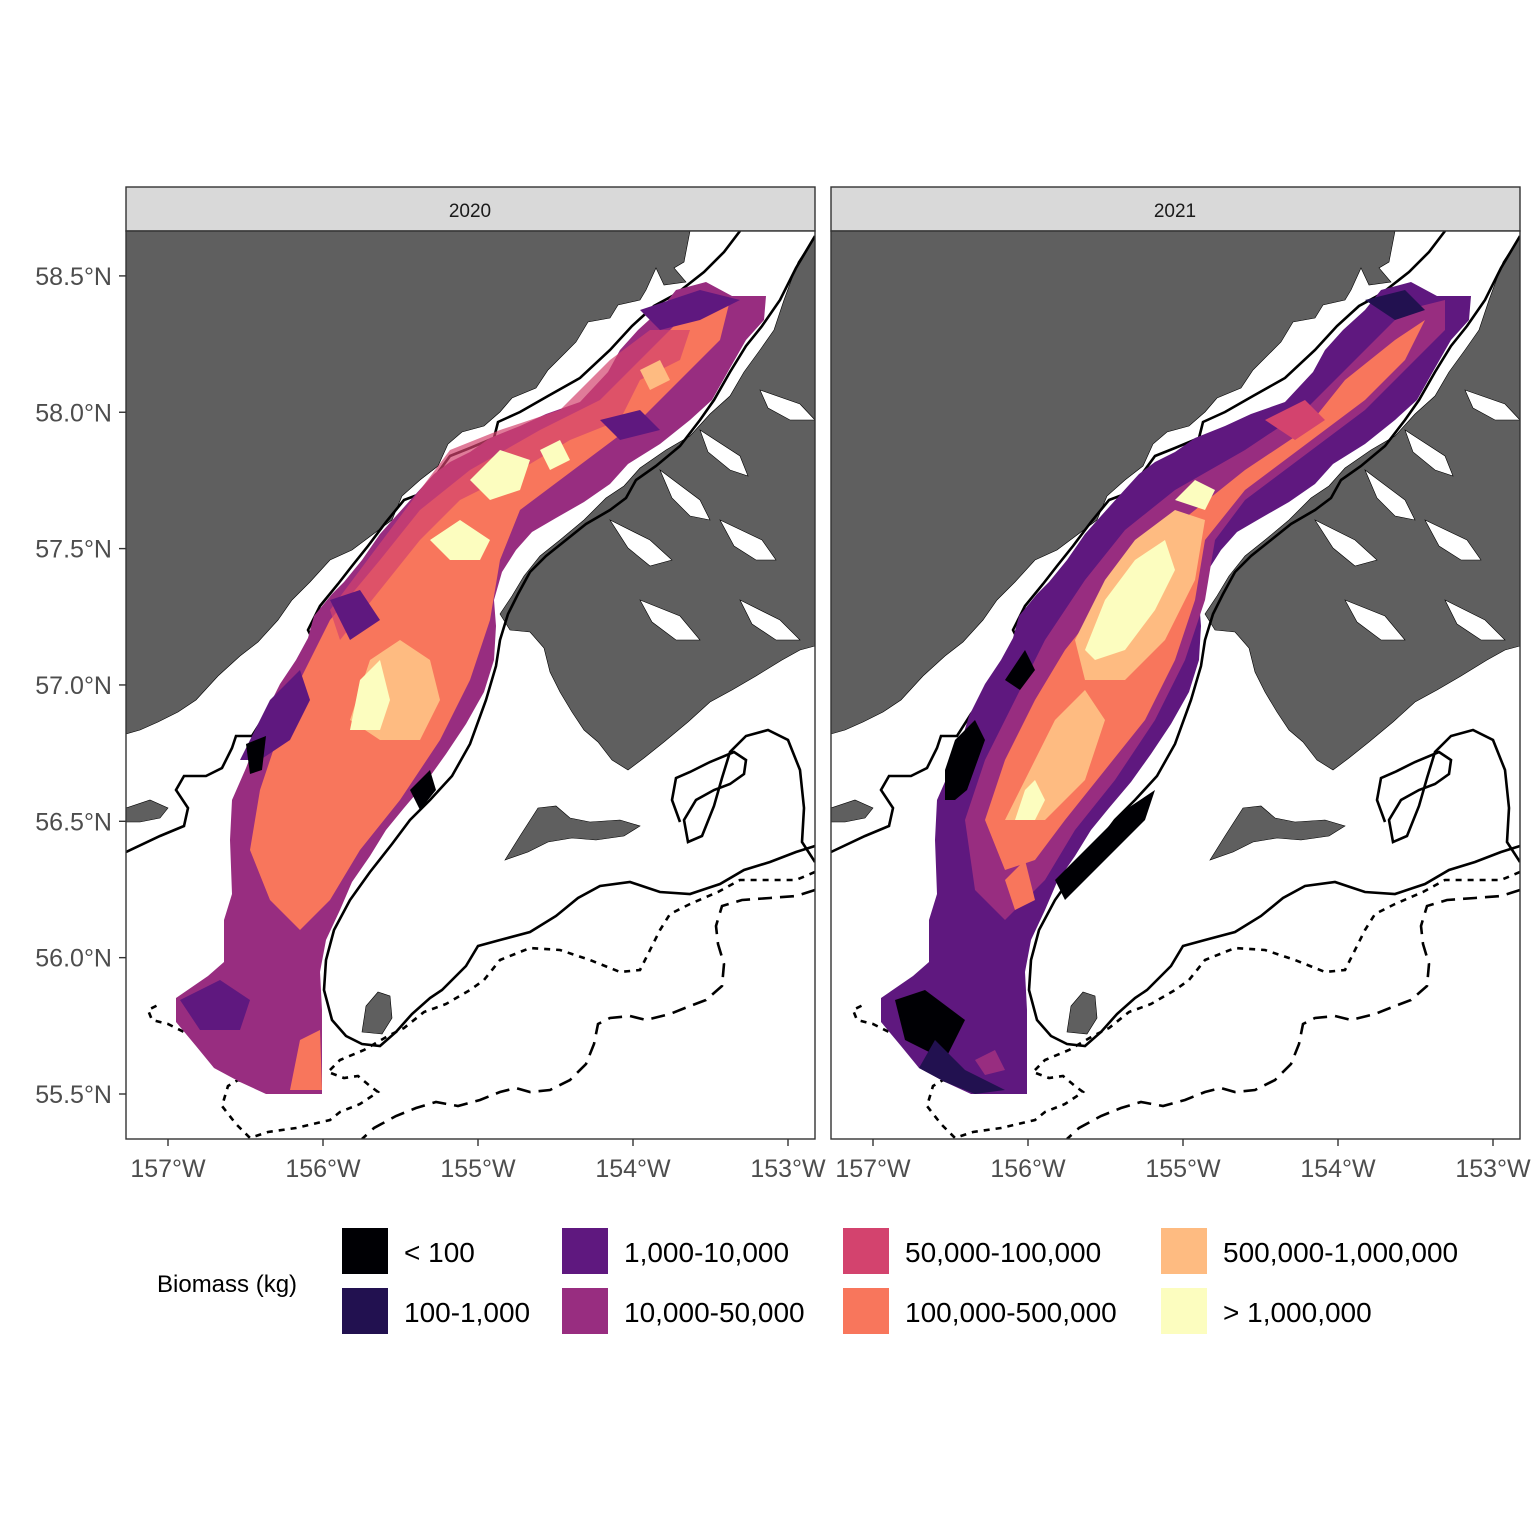 The height and width of the screenshot is (1536, 1536). Describe the element at coordinates (73, 686) in the screenshot. I see `y-tick-label: 57.0°N` at that location.